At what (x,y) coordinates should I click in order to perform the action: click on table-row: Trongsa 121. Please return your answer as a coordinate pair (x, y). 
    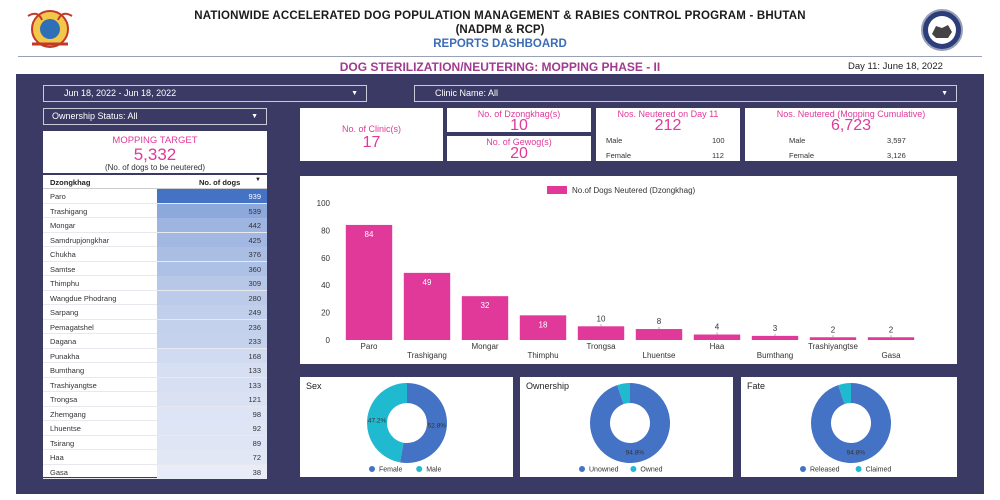
    Looking at the image, I should click on (155, 399).